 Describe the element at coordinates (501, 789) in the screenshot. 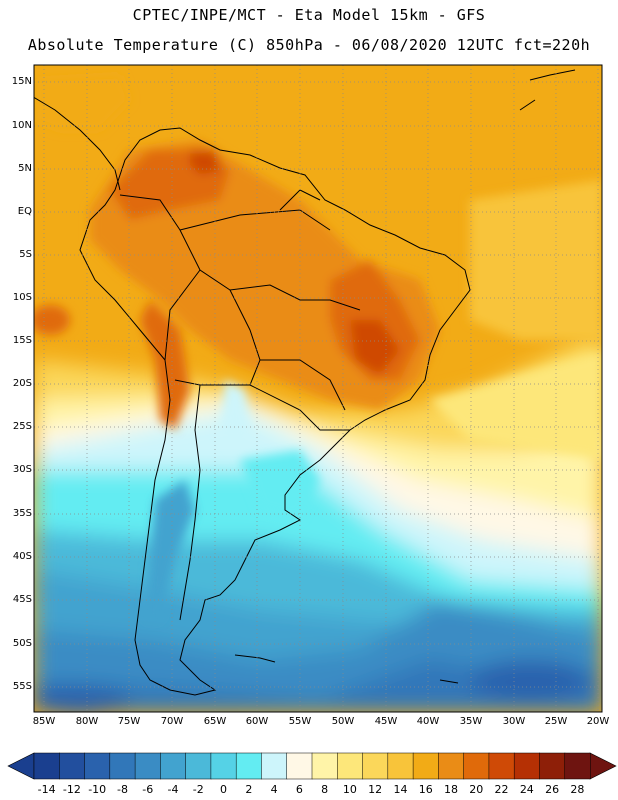

I see `colorbar-label: 22` at that location.